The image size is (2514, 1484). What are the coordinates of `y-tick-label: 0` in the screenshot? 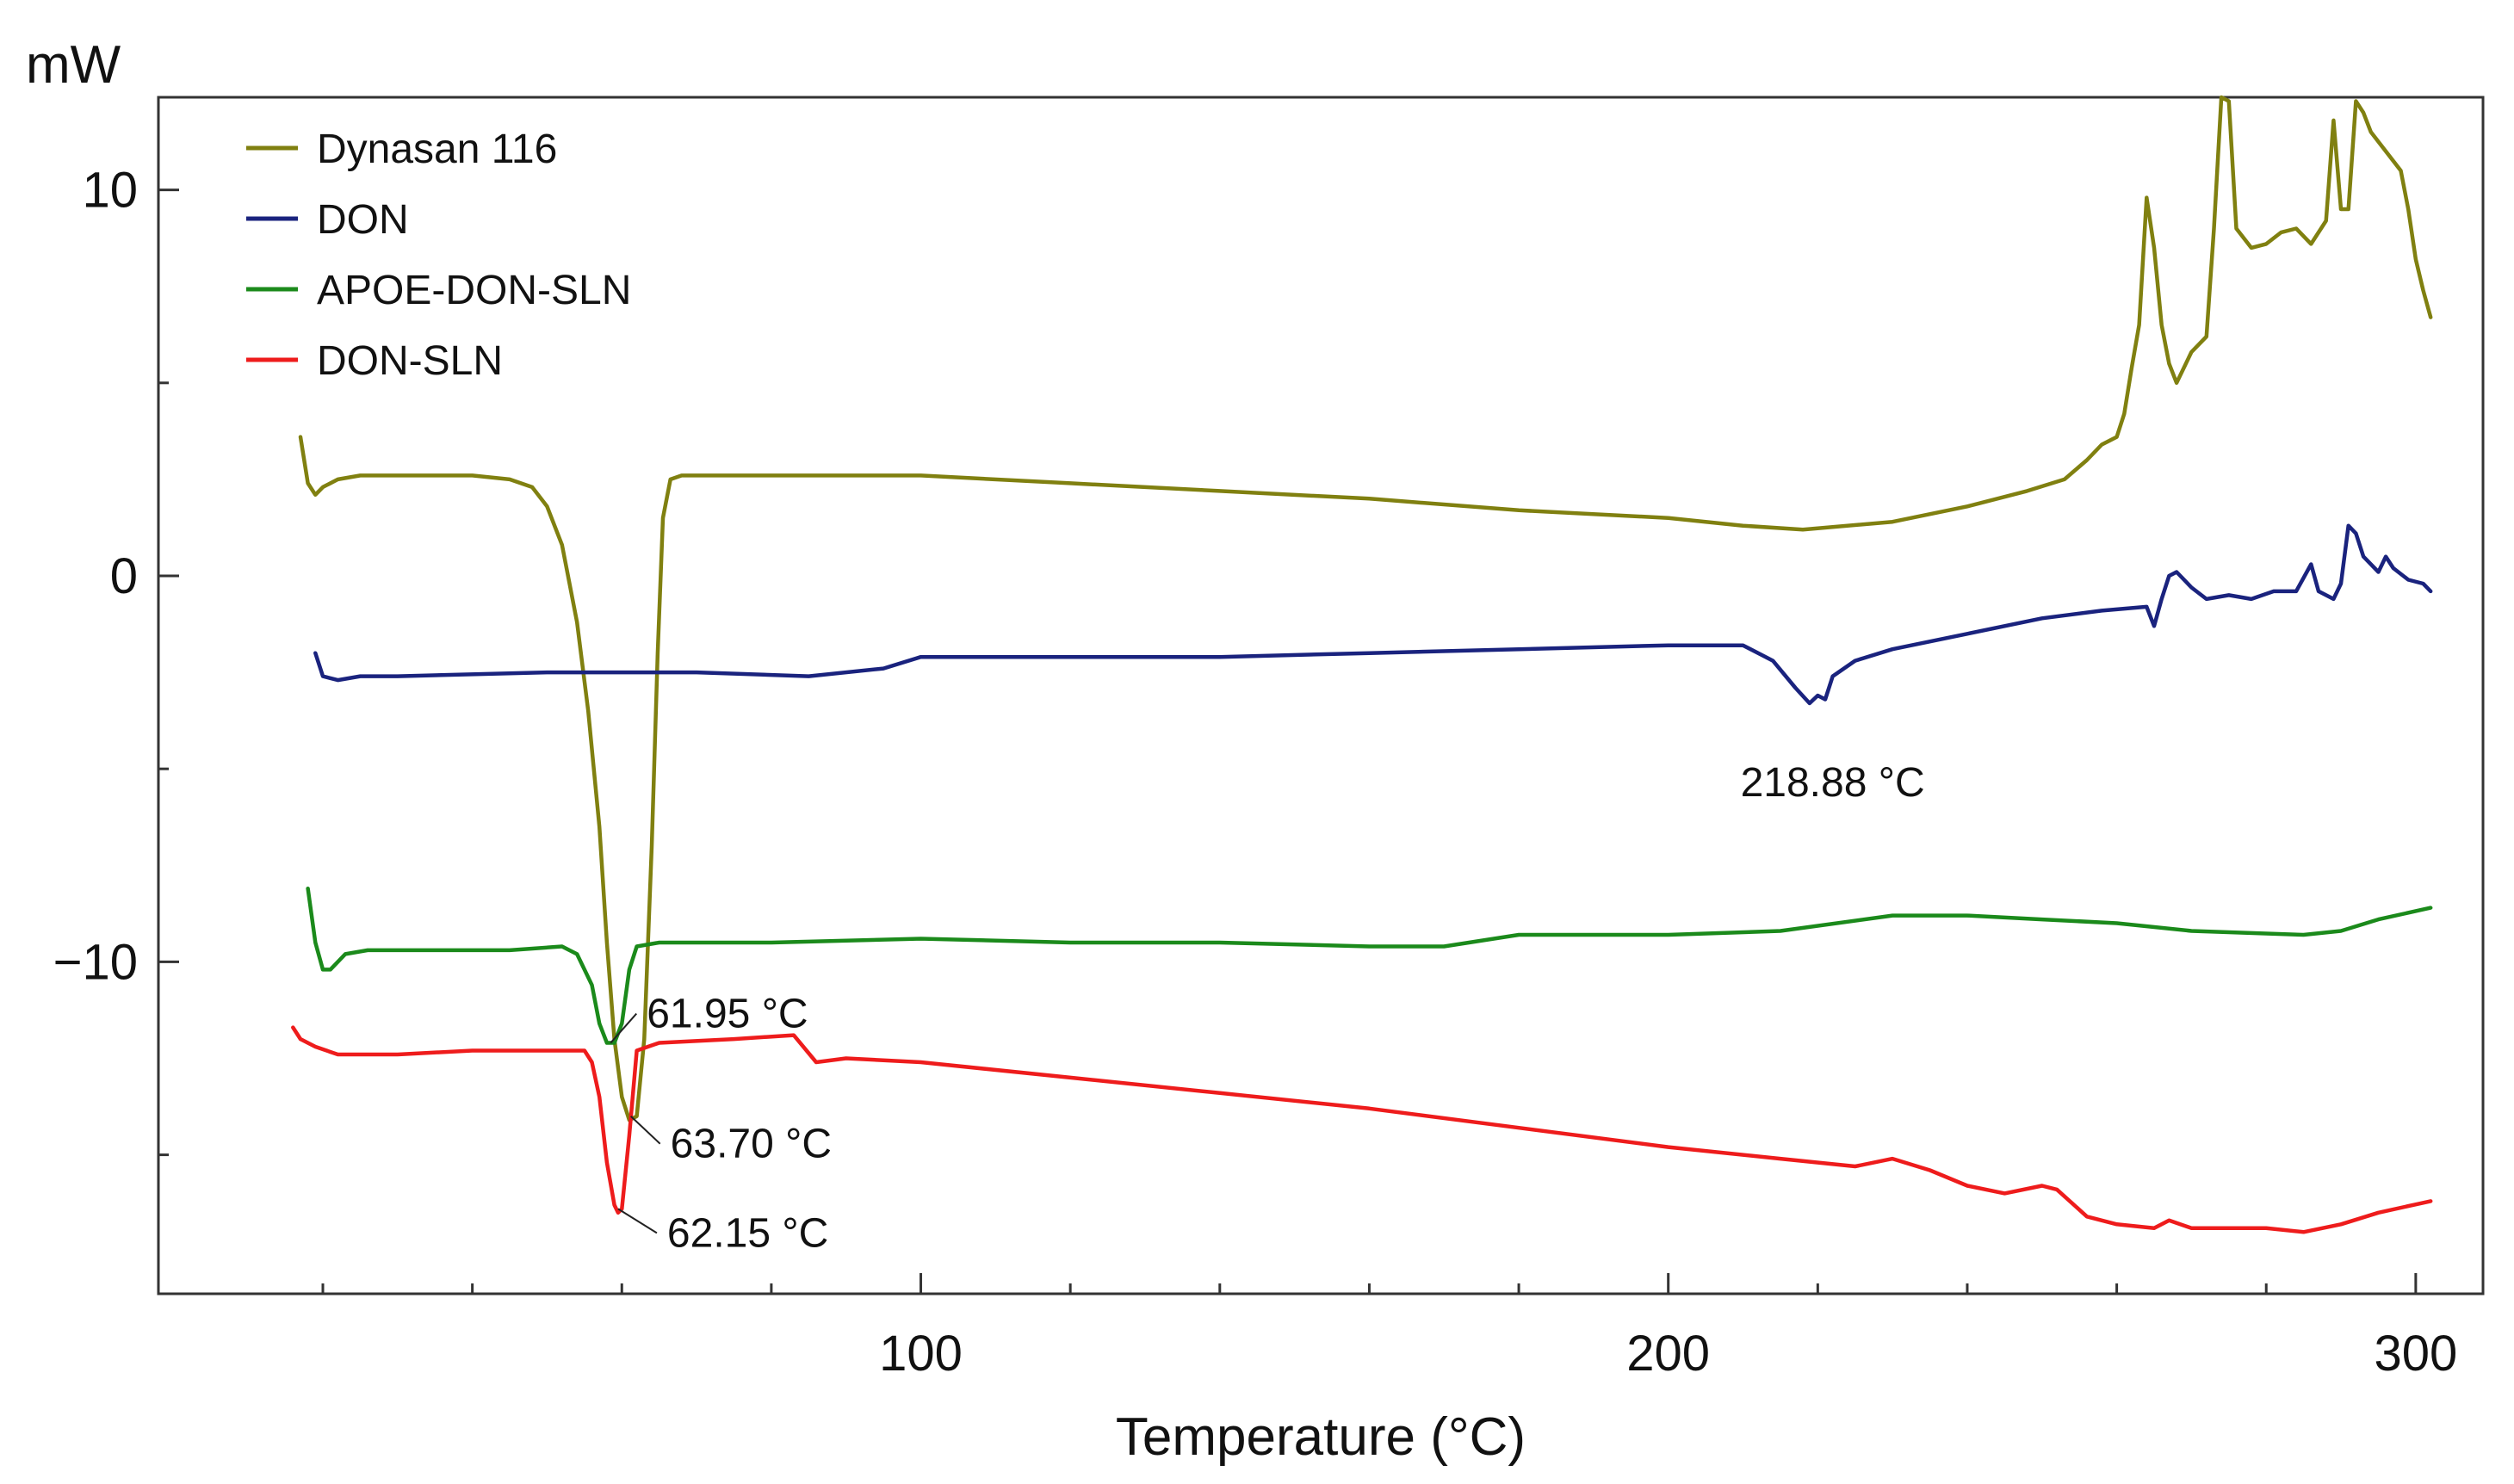 It's located at (124, 576).